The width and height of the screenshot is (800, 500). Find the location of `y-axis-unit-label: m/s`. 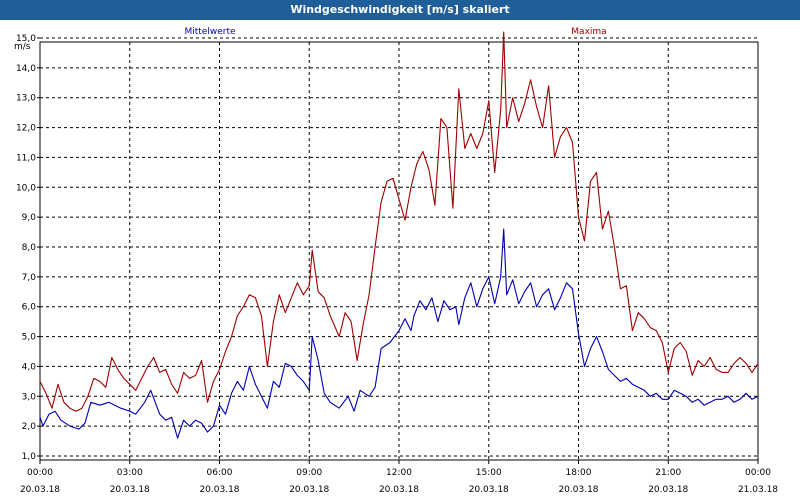

y-axis-unit-label: m/s is located at coordinates (22, 47).